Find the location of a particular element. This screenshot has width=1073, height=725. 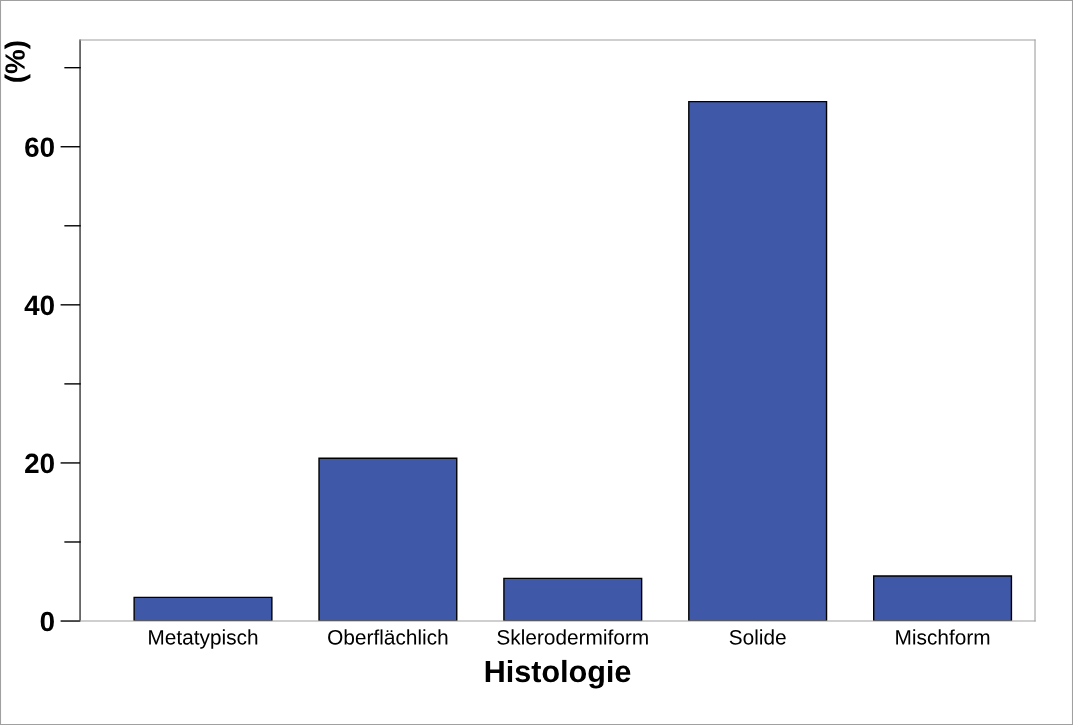

y-axis-title: (%) is located at coordinates (17, 61).